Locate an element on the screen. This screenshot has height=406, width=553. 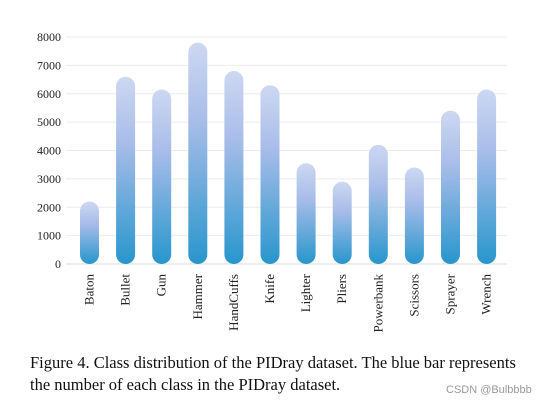
y-axis: 0 1000 2000 3000 4000 5000 6000 7000 8000 is located at coordinates (49, 150).